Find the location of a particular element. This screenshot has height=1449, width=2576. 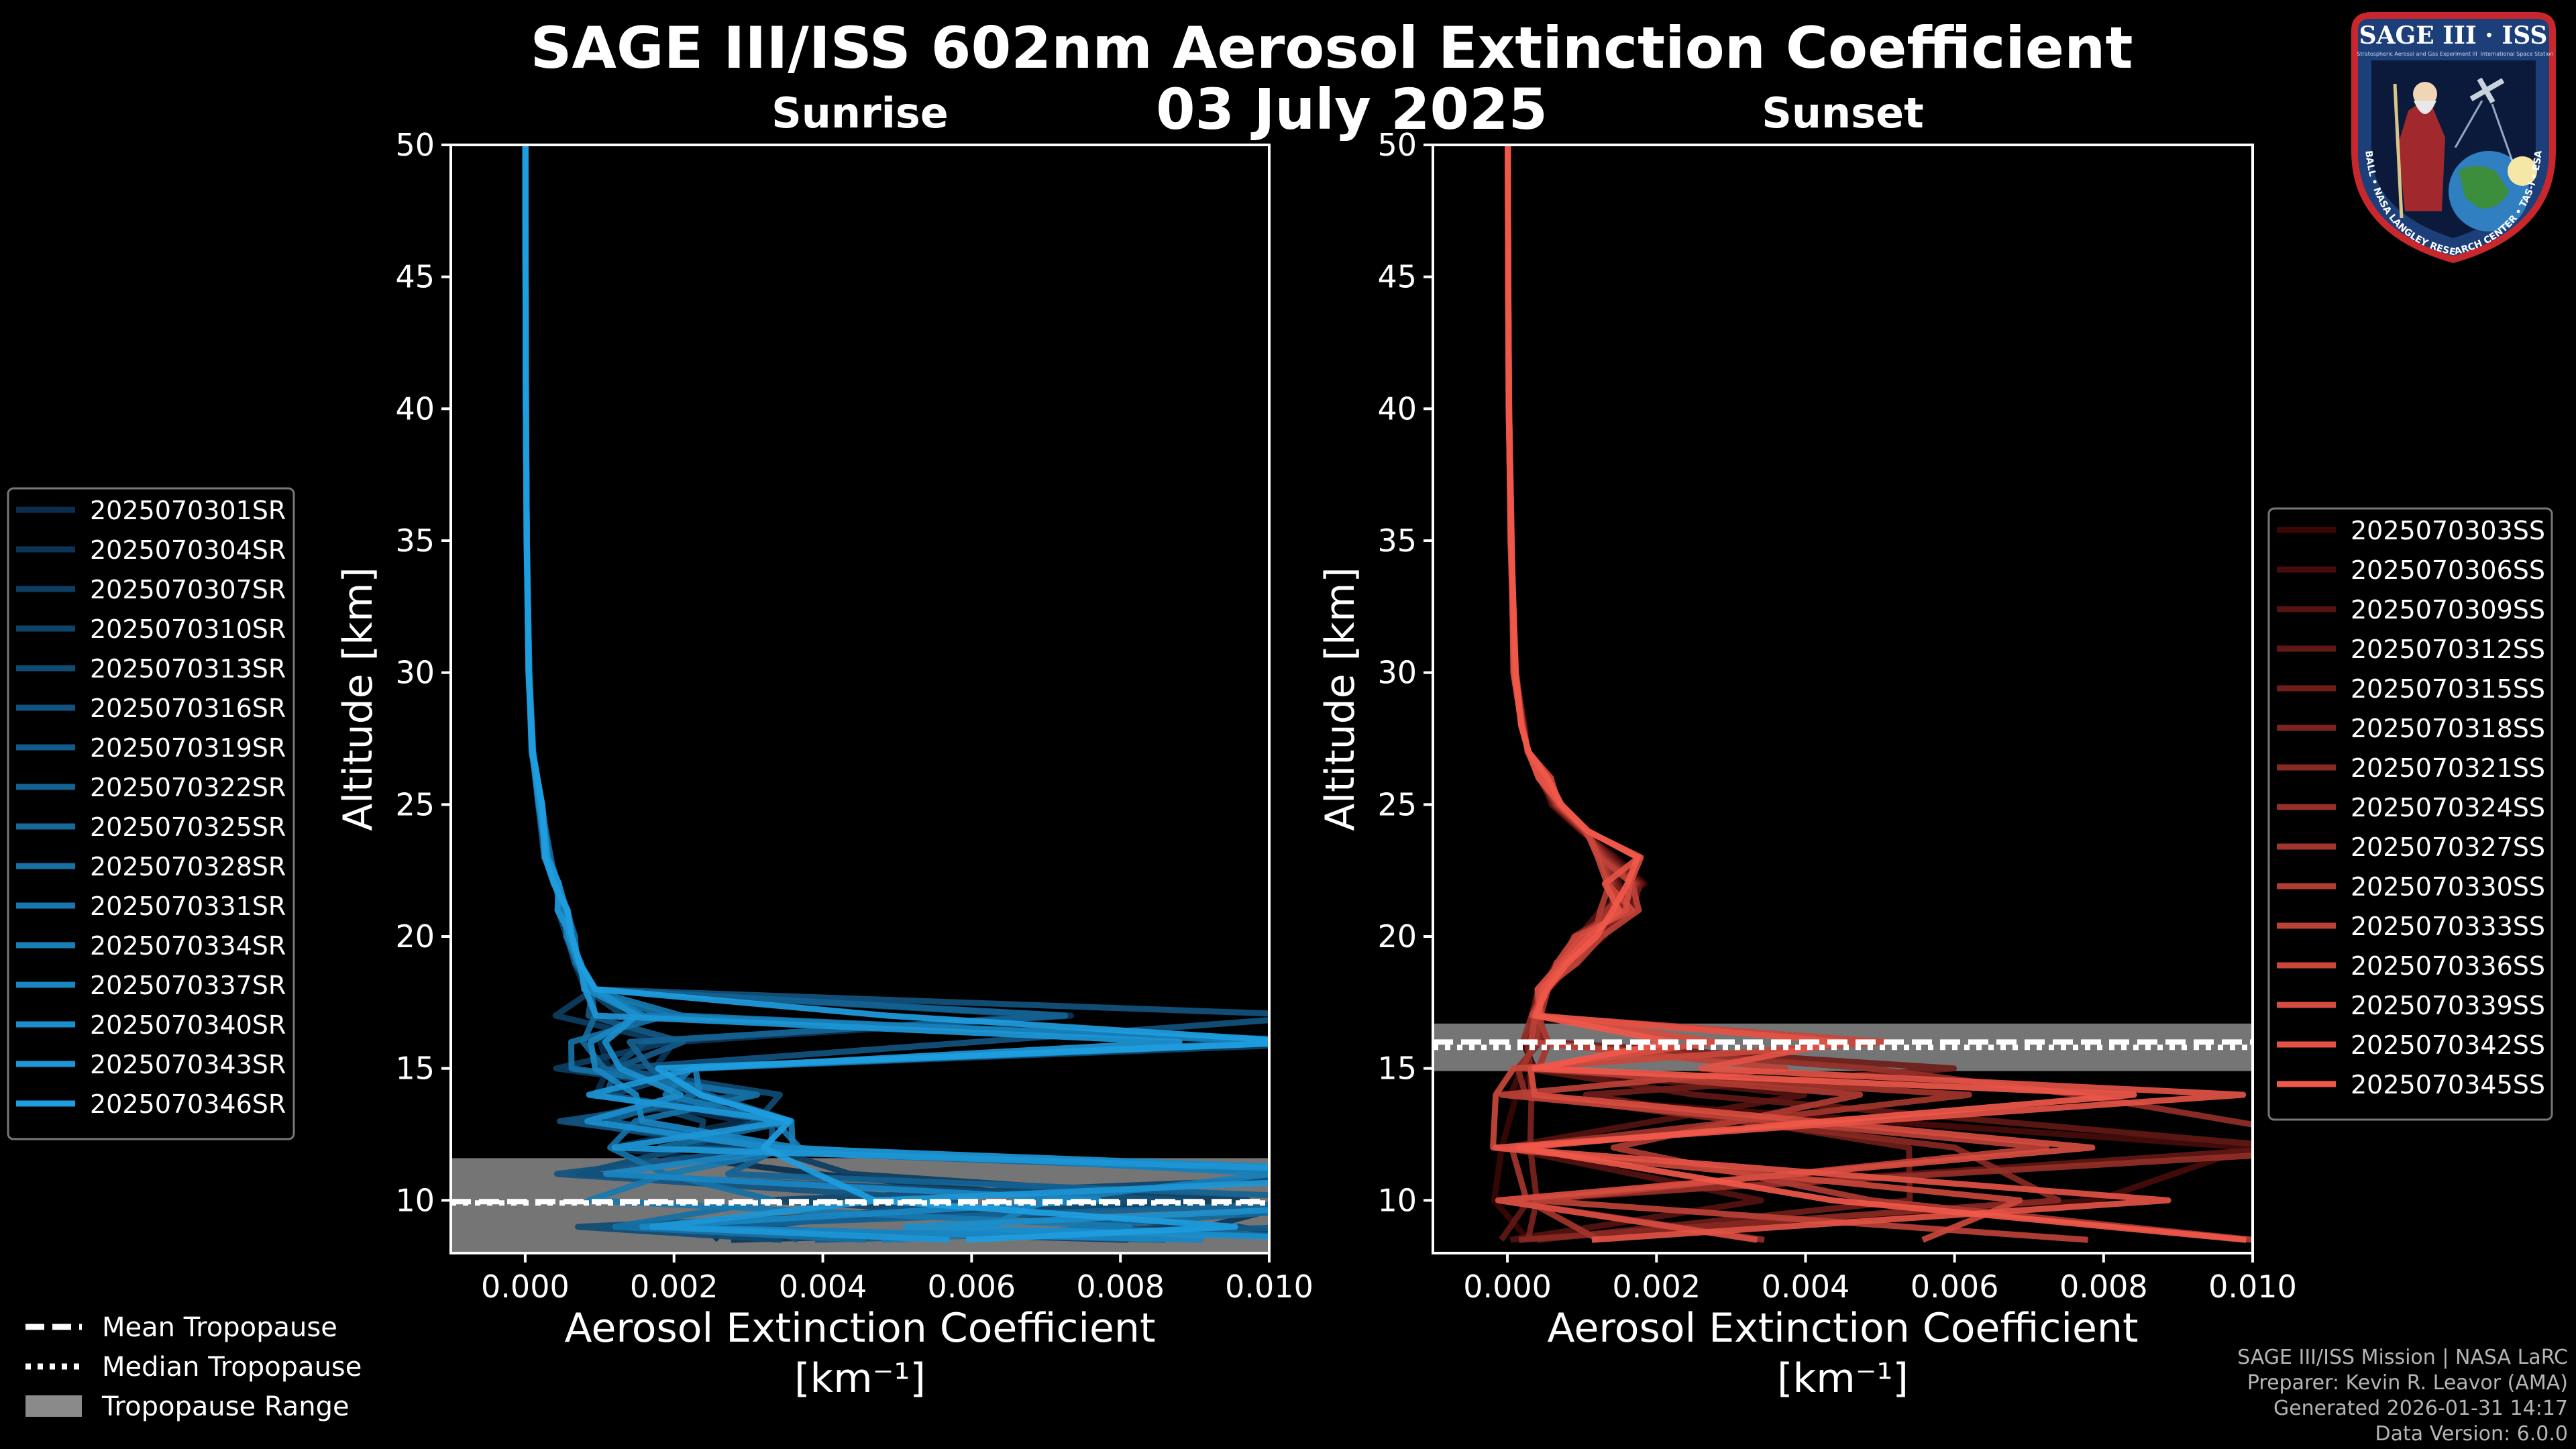

legend-tropopause-label: Median Tropopause is located at coordinates (232, 1367).